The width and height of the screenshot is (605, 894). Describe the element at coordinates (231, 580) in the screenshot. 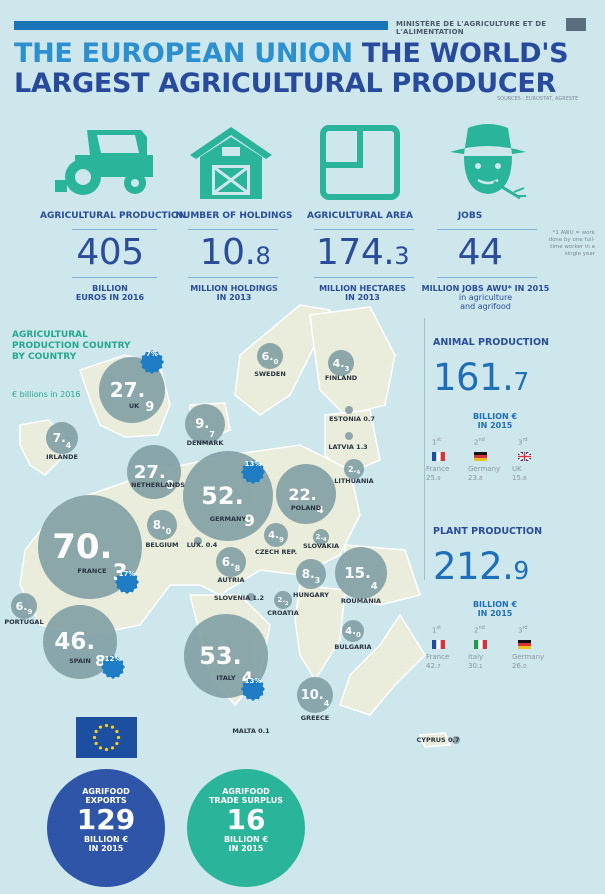

I see `country-label: AUTRIA` at that location.